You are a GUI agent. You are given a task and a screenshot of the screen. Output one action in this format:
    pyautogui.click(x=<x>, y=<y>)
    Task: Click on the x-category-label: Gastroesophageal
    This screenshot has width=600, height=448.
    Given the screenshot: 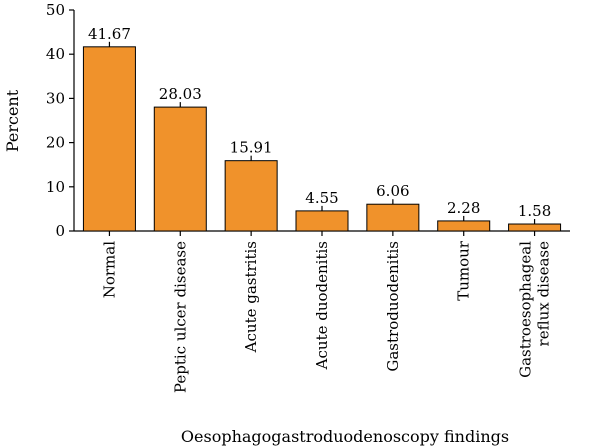 What is the action you would take?
    pyautogui.click(x=526, y=309)
    